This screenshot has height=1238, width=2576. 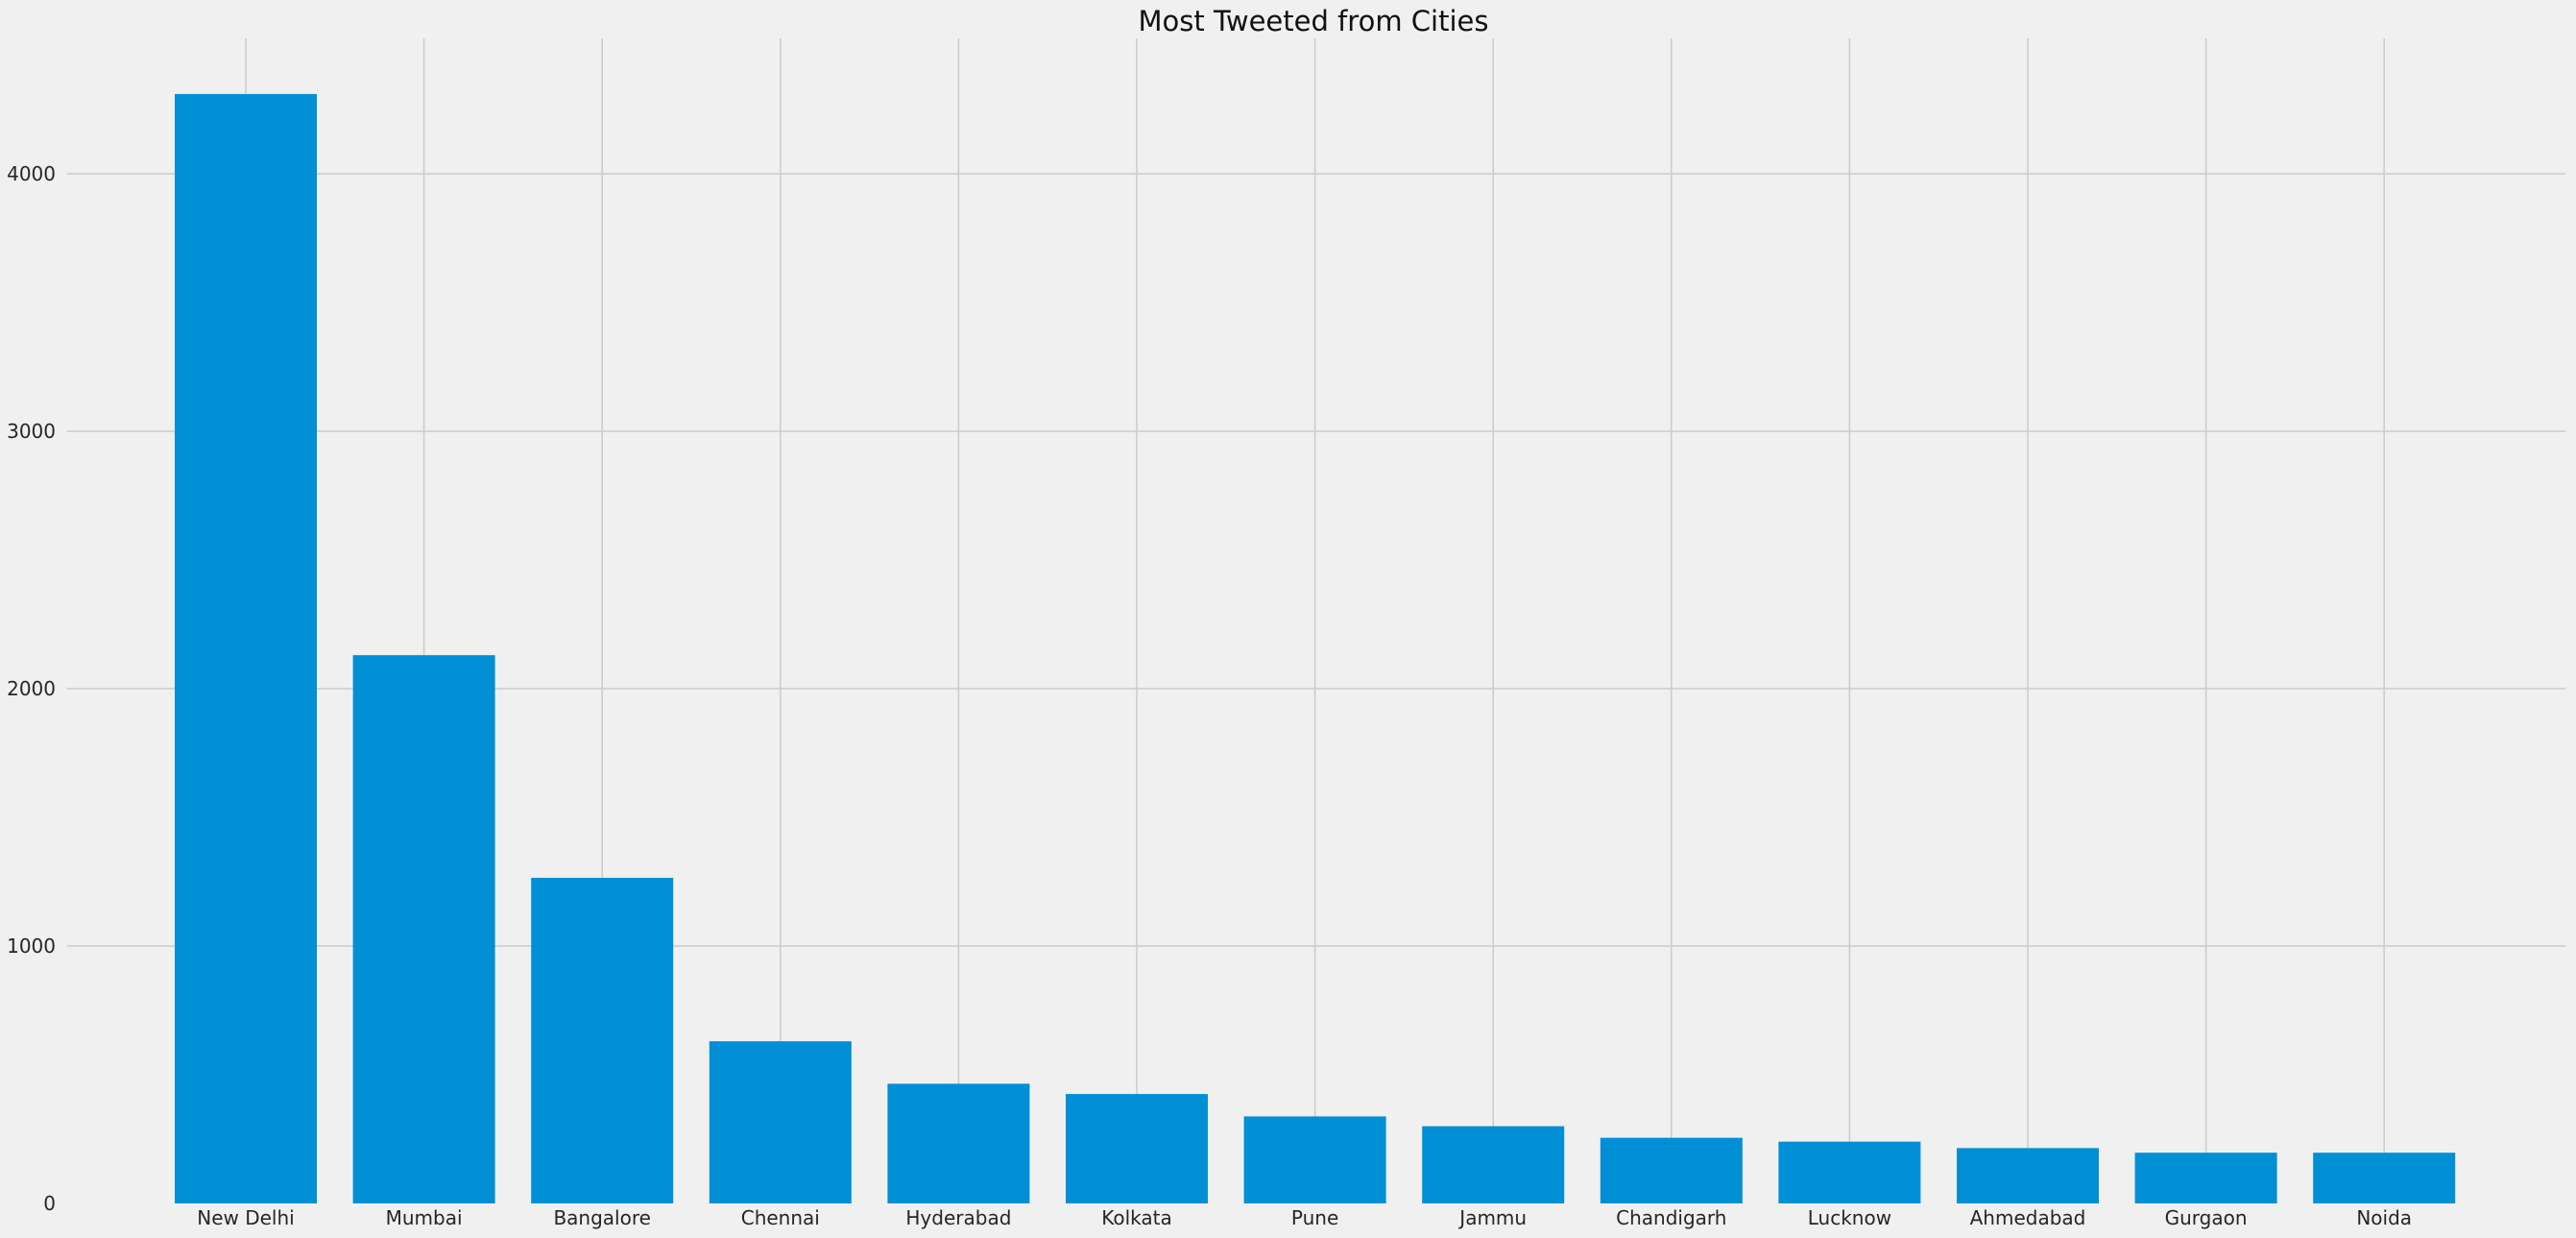 I want to click on y-axis-ticks: 0 1000 2000 3000 4000, so click(x=31, y=688).